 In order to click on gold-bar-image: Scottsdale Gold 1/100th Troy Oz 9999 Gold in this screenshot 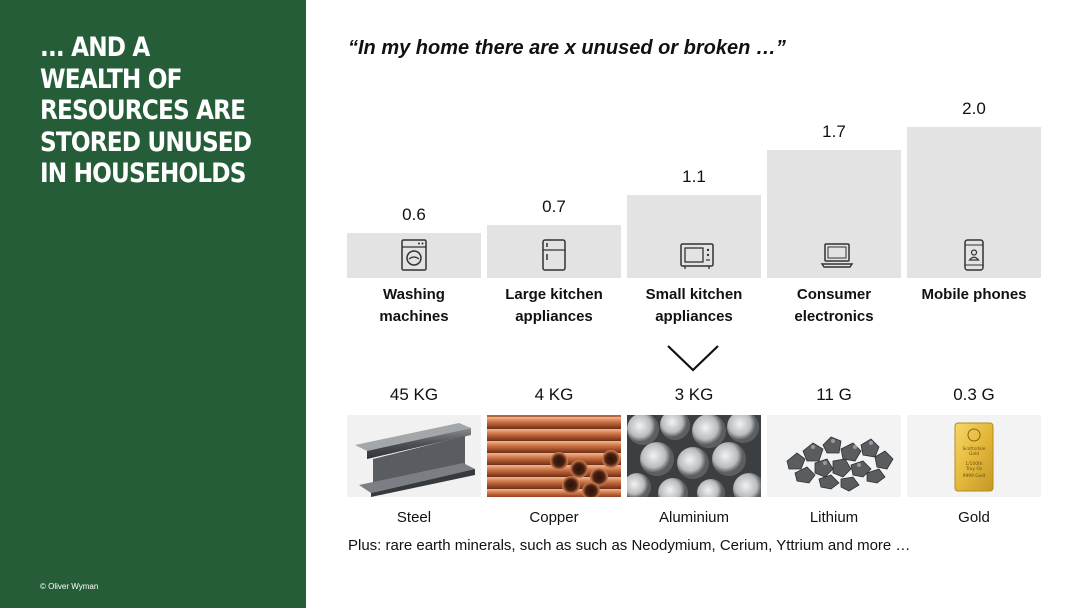, I will do `click(974, 456)`.